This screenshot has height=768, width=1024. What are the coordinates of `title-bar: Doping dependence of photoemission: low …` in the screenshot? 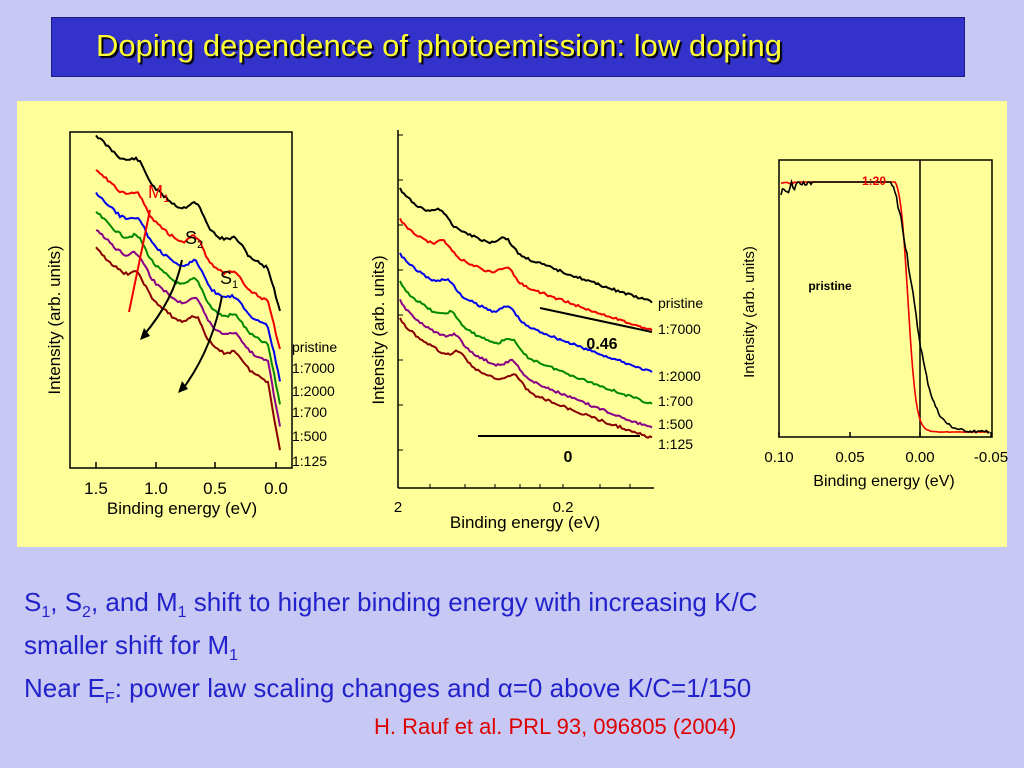 It's located at (508, 47).